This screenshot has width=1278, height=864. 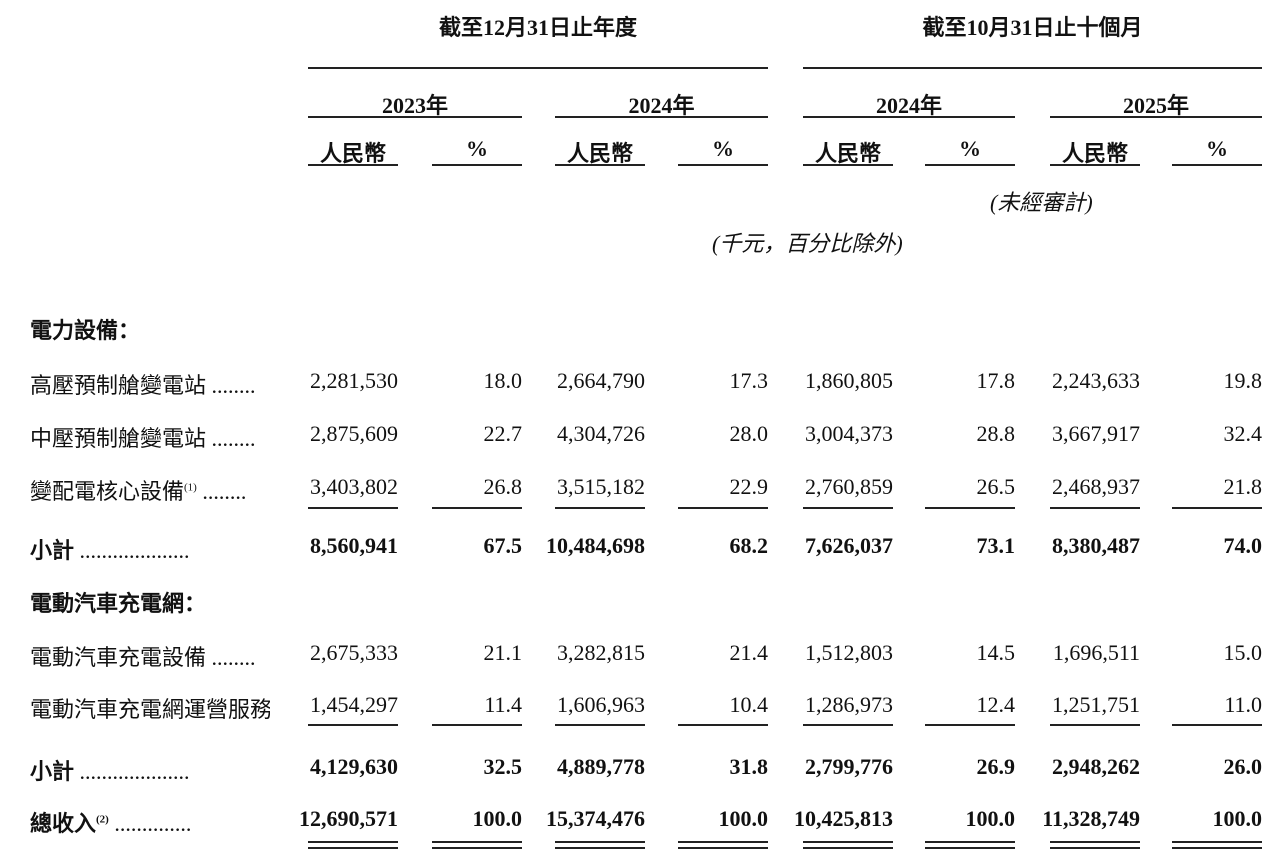 I want to click on amount-cell: 4,889,778, so click(x=601, y=766).